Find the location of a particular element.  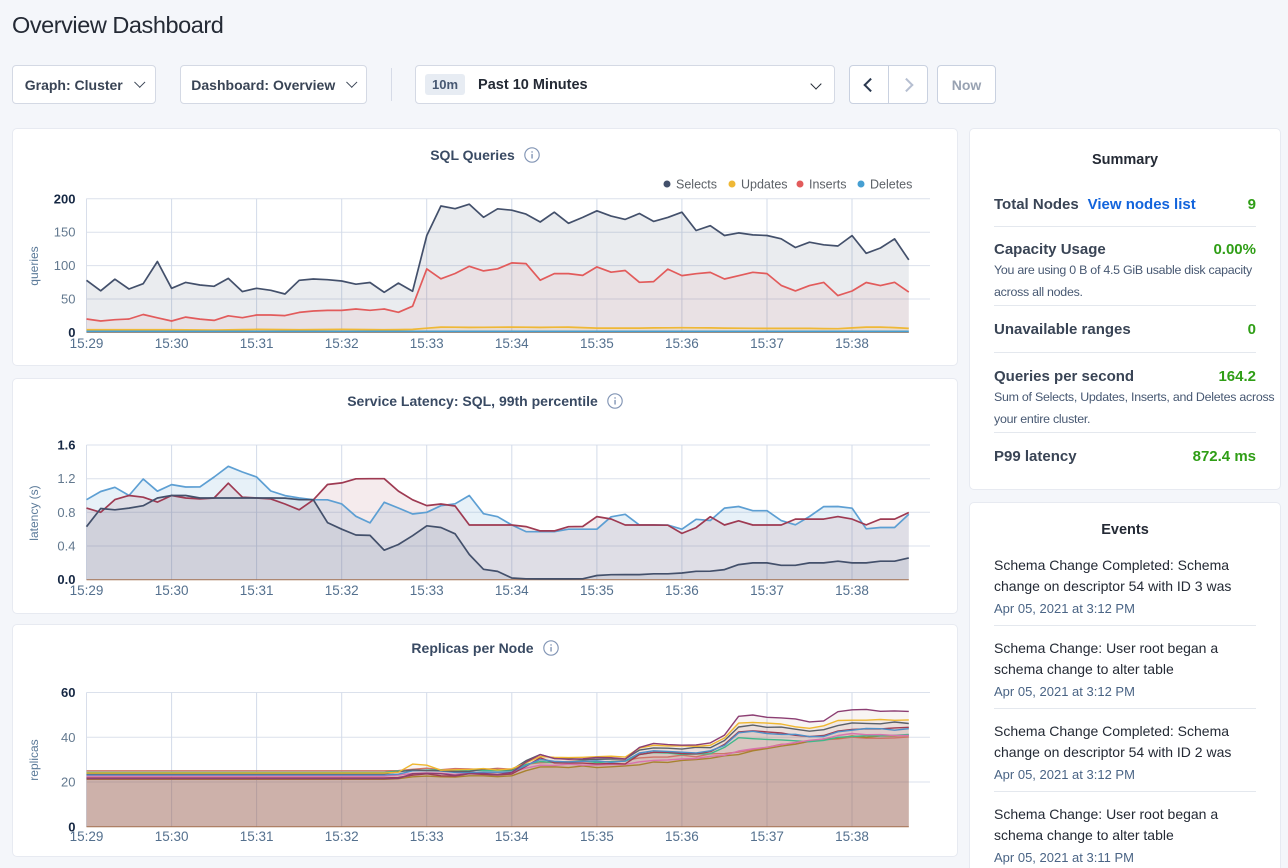

svg-text: 50 is located at coordinates (68, 299).